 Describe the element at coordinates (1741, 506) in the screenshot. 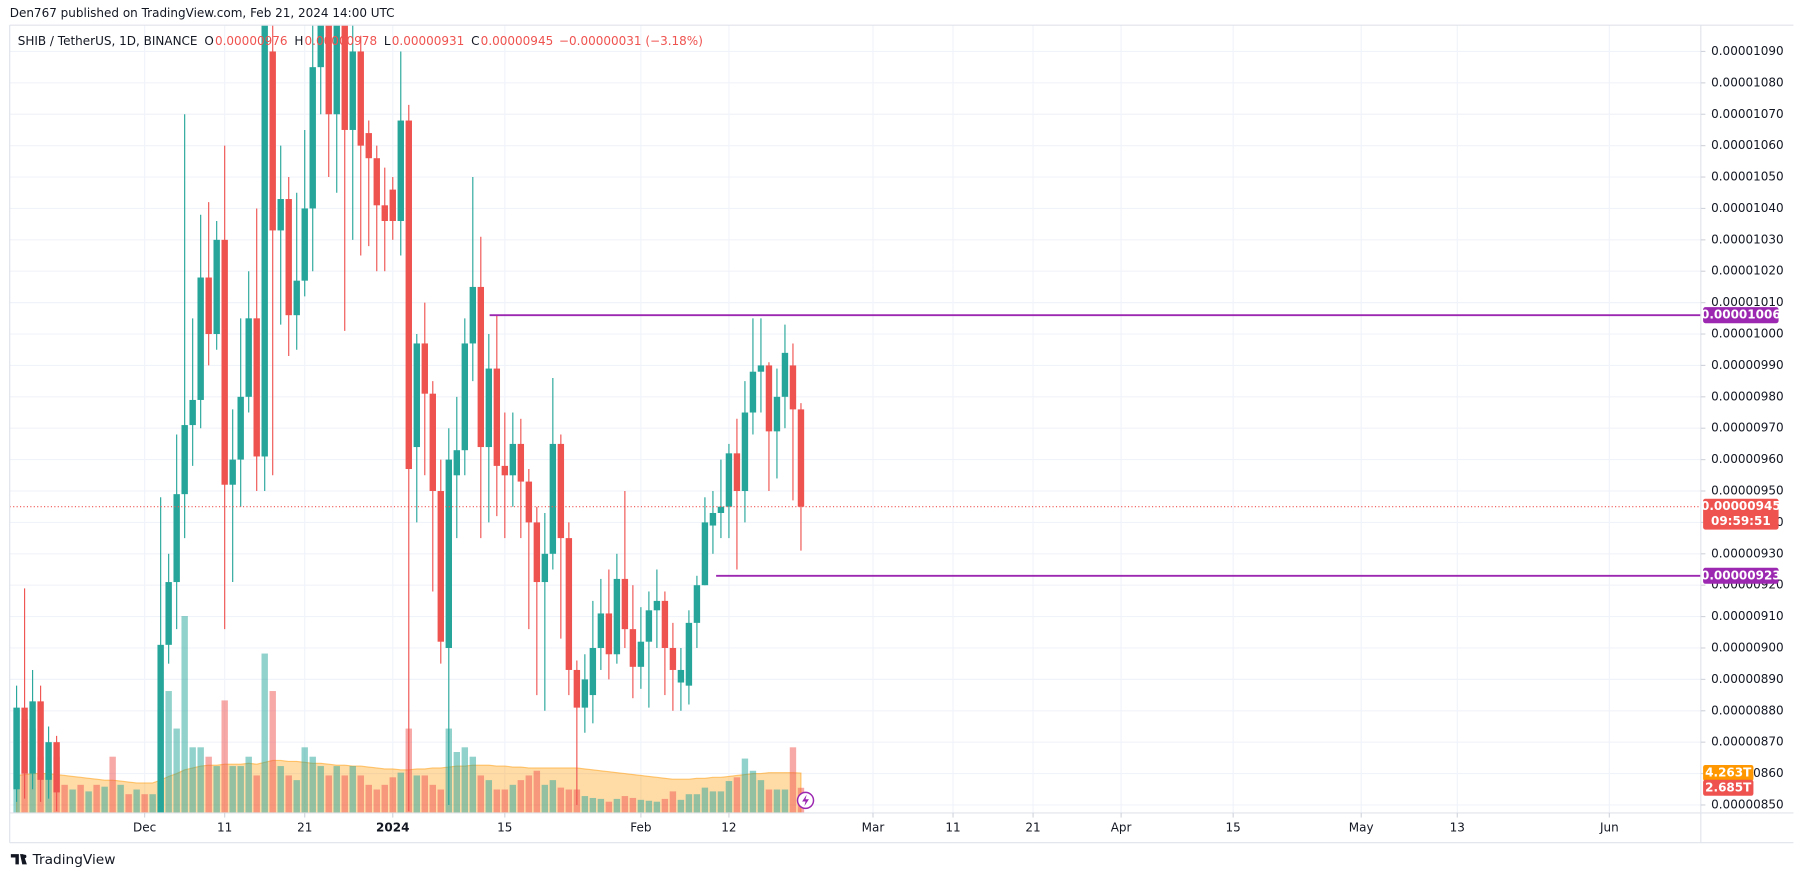

I see `last-price-badge-text: 0.00000945` at that location.